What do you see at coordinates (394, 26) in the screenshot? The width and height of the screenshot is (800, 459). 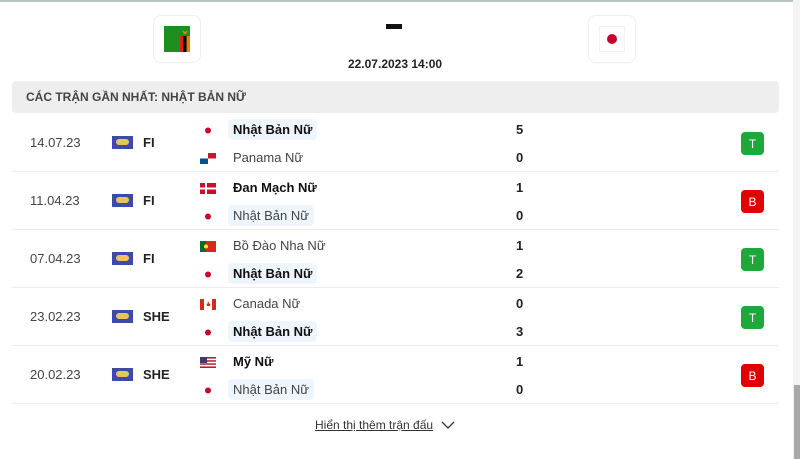 I see `score-separator` at bounding box center [394, 26].